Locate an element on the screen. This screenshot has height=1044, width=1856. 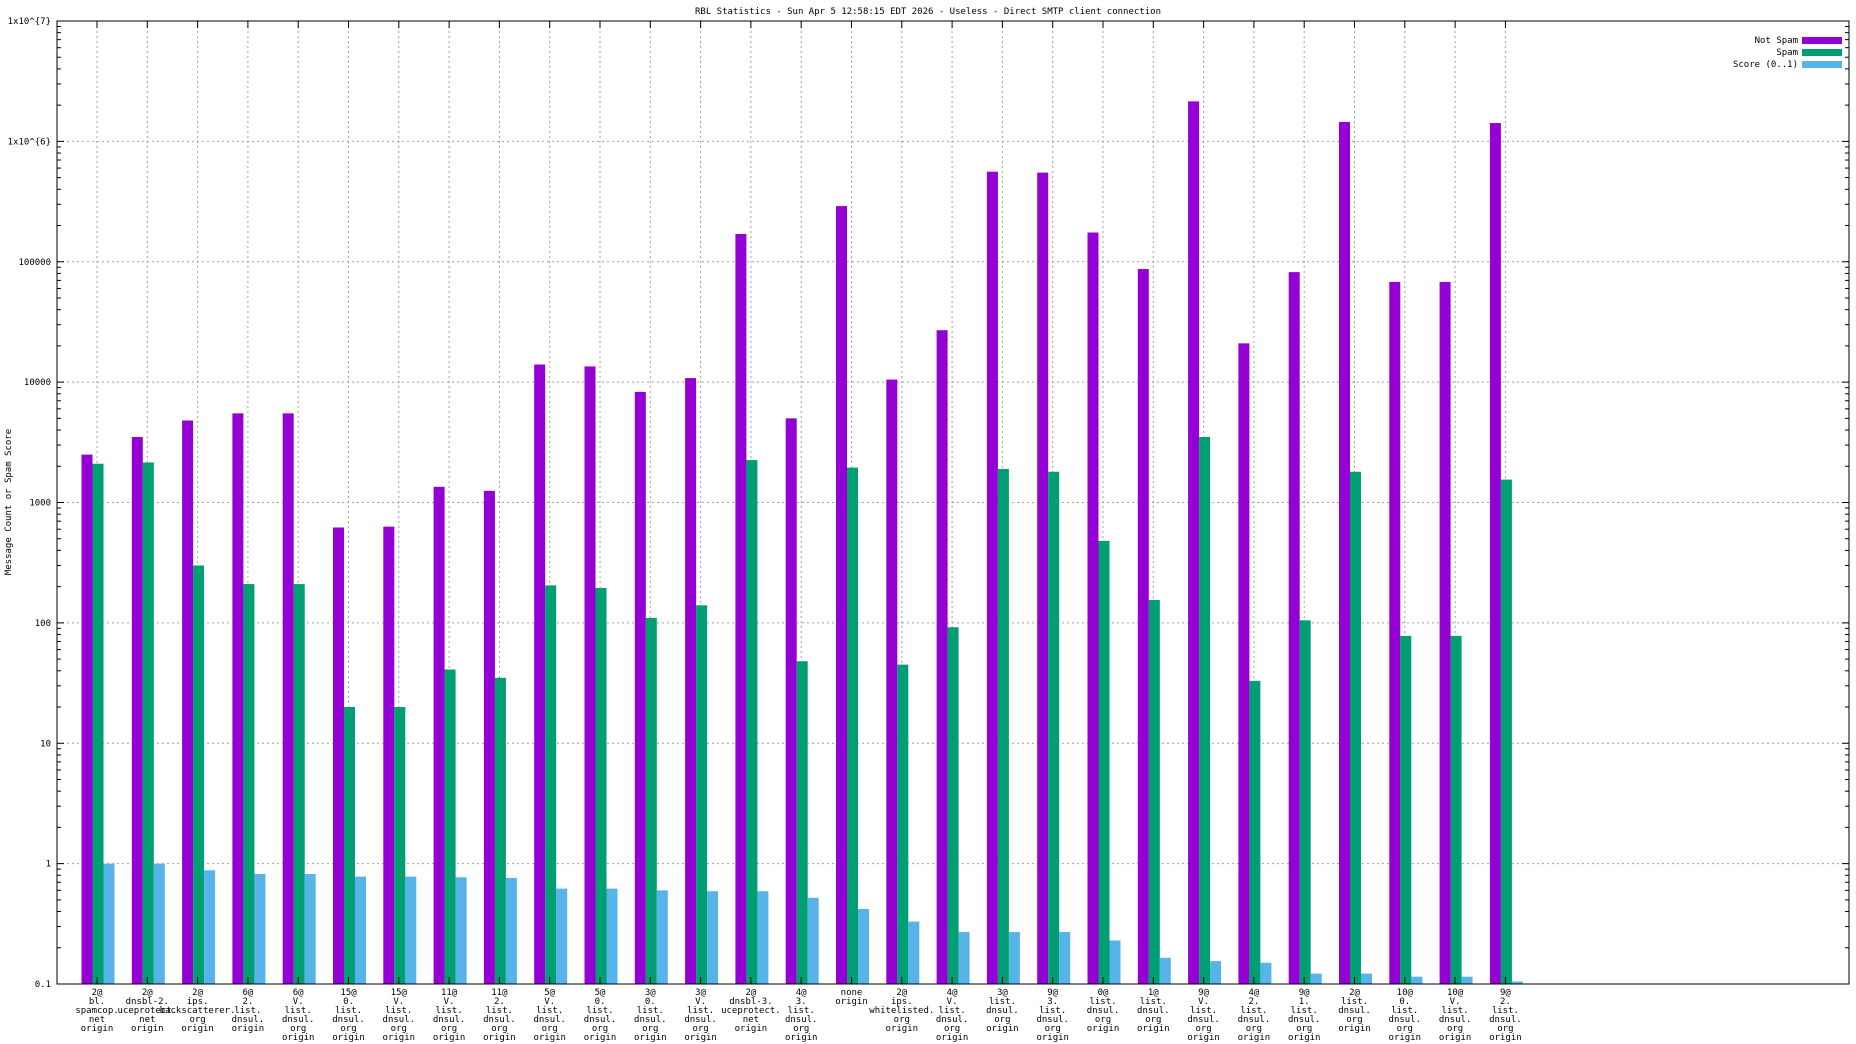
y-tick-label: 1 is located at coordinates (48, 865).